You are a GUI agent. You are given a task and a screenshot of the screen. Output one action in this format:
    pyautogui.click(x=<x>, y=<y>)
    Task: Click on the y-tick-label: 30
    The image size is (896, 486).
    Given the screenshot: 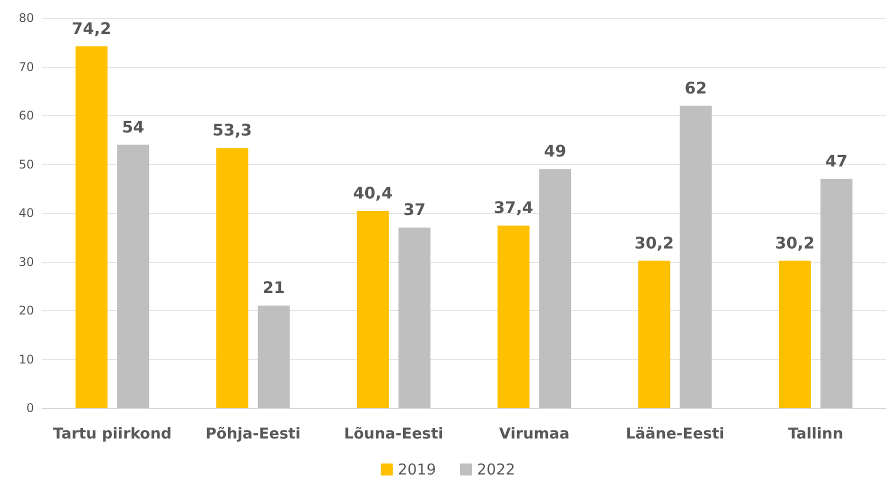 What is the action you would take?
    pyautogui.click(x=26, y=261)
    